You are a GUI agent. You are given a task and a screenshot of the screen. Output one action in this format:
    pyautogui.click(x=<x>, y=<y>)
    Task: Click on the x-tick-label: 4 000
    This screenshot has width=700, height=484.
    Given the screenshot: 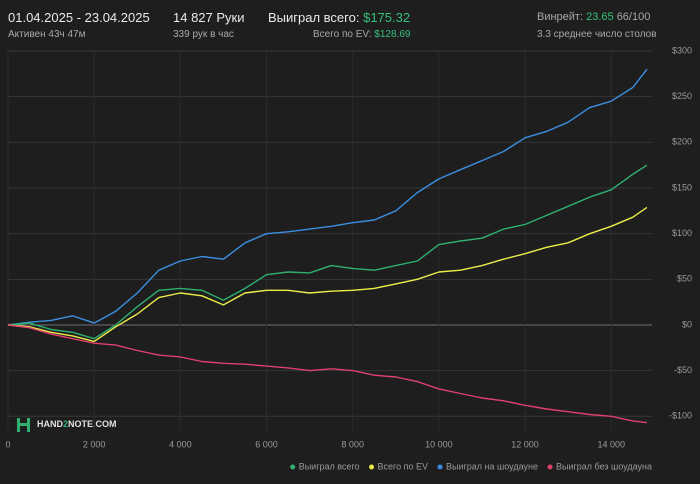 What is the action you would take?
    pyautogui.click(x=180, y=444)
    